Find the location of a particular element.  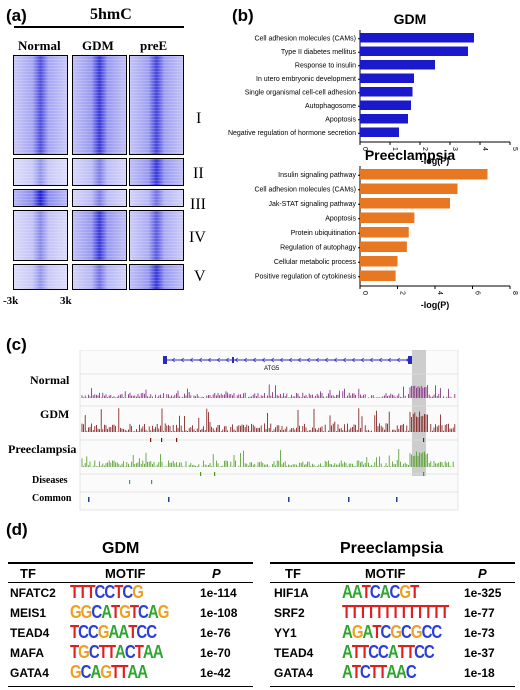

col-label-pree: preE is located at coordinates (154, 45).